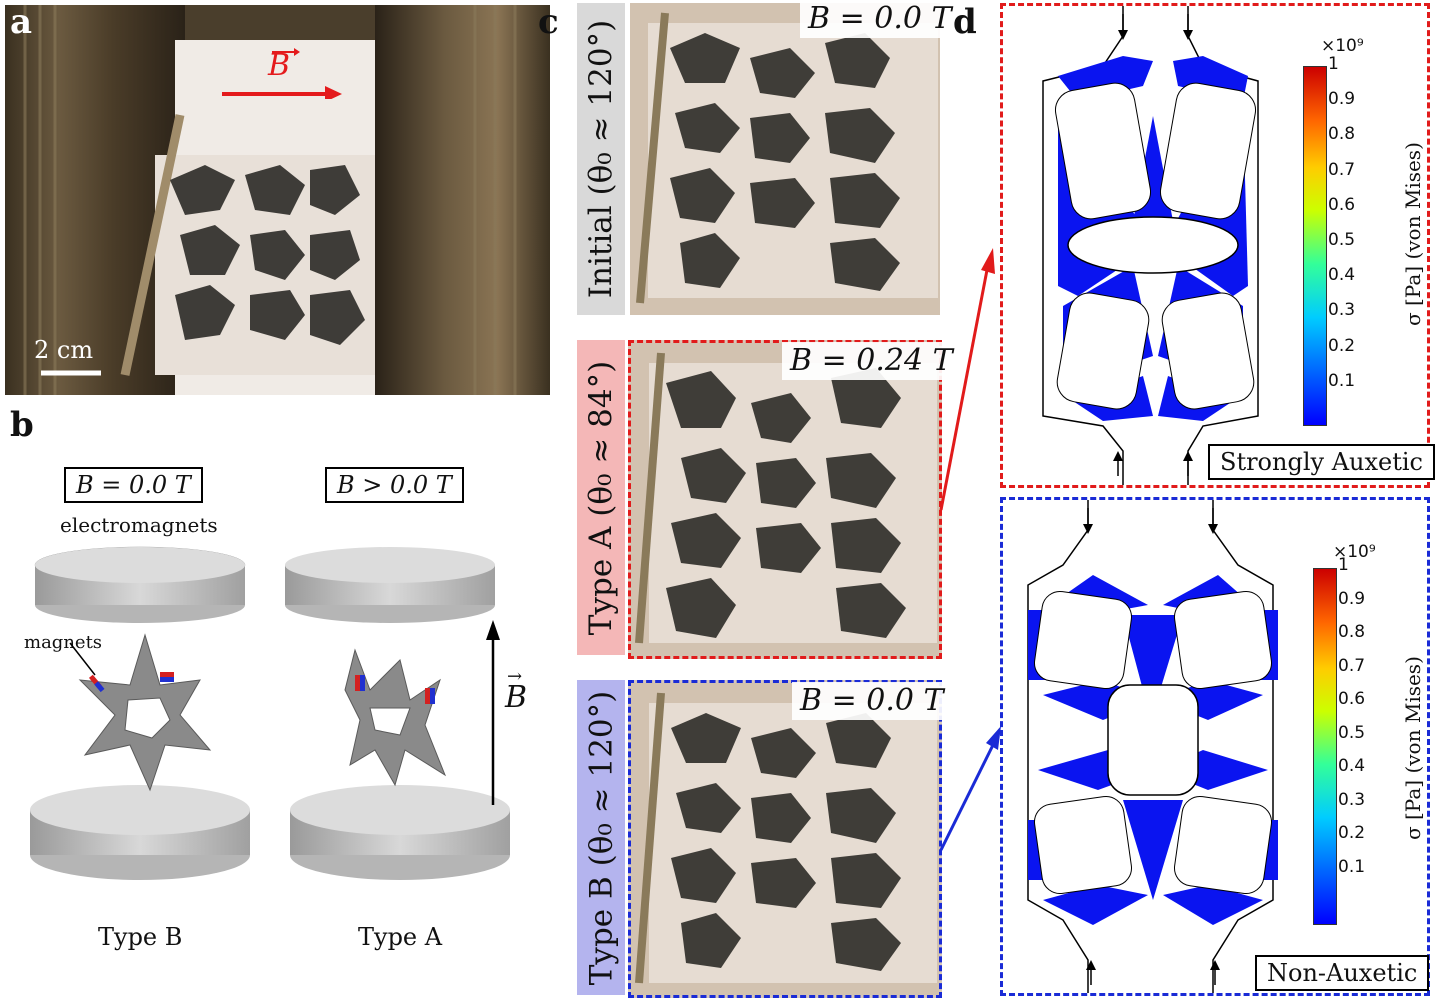 This screenshot has height=1000, width=1450. Describe the element at coordinates (63, 642) in the screenshot. I see `magnets-label: magnets` at that location.